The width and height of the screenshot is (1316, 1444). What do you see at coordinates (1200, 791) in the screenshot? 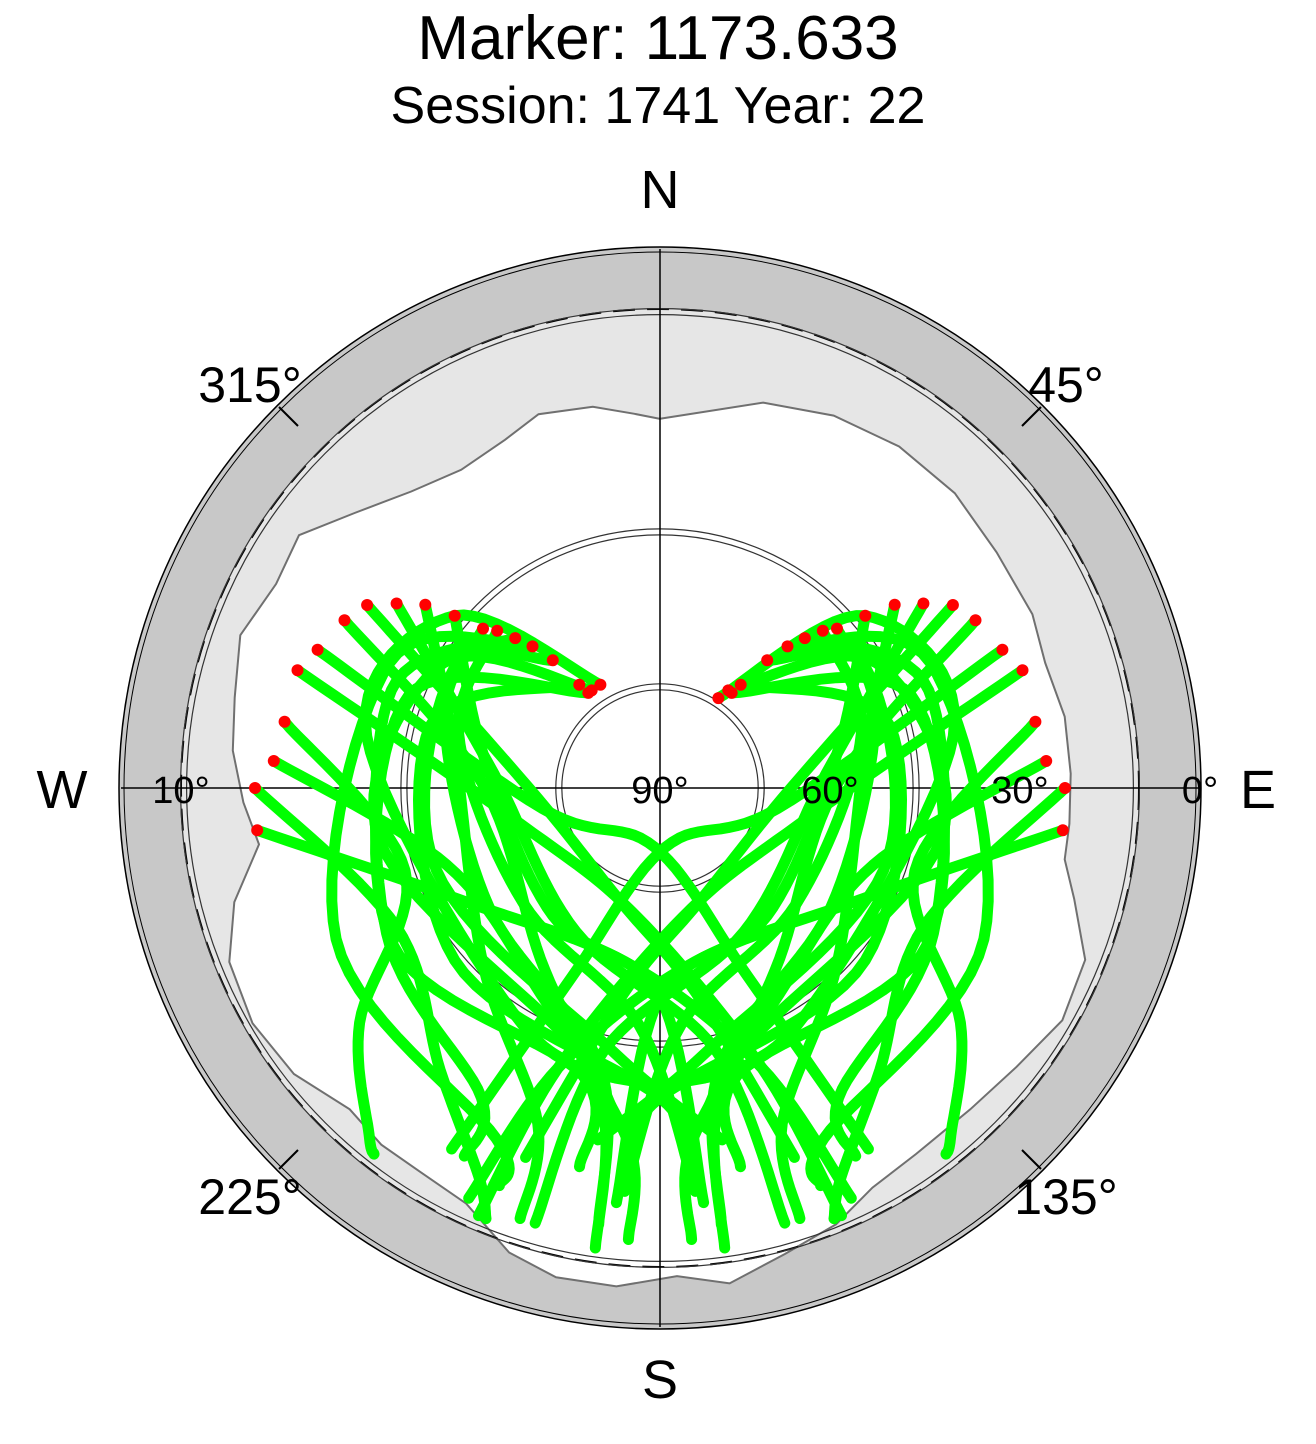
I see `elevation-label-0: 0°` at bounding box center [1200, 791].